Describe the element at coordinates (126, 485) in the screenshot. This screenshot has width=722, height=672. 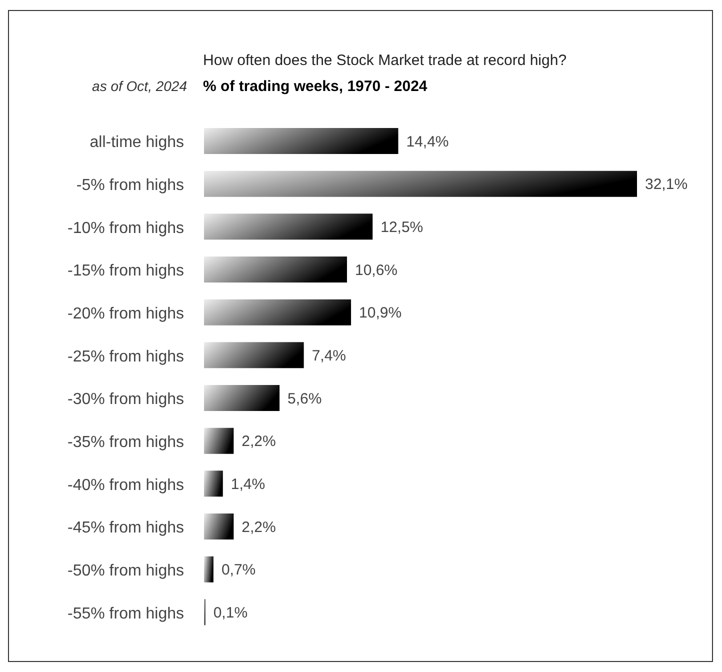
I see `y-tick-label: -40% from highs` at that location.